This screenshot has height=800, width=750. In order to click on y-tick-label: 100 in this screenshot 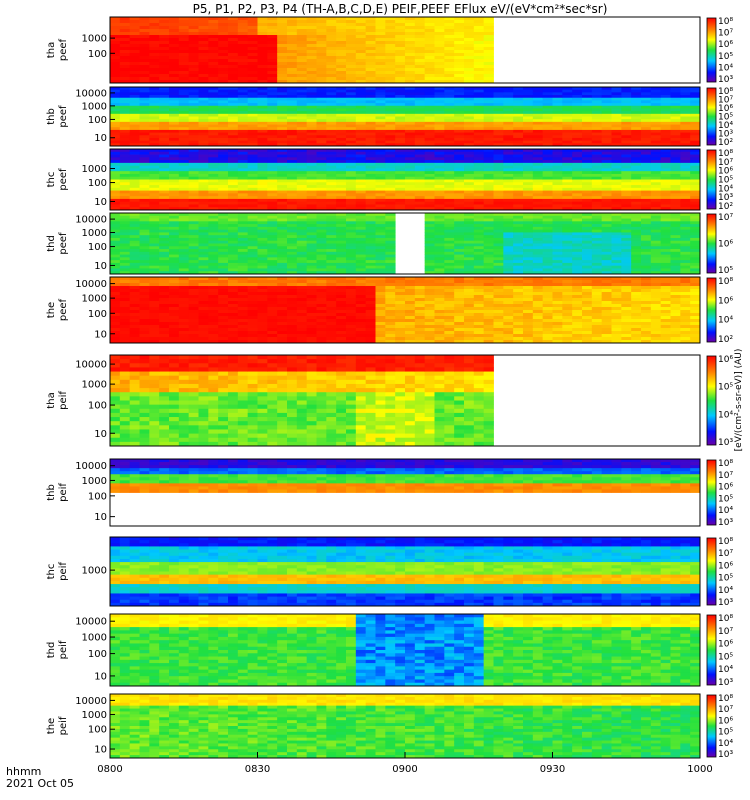, I will do `click(97, 120)`.